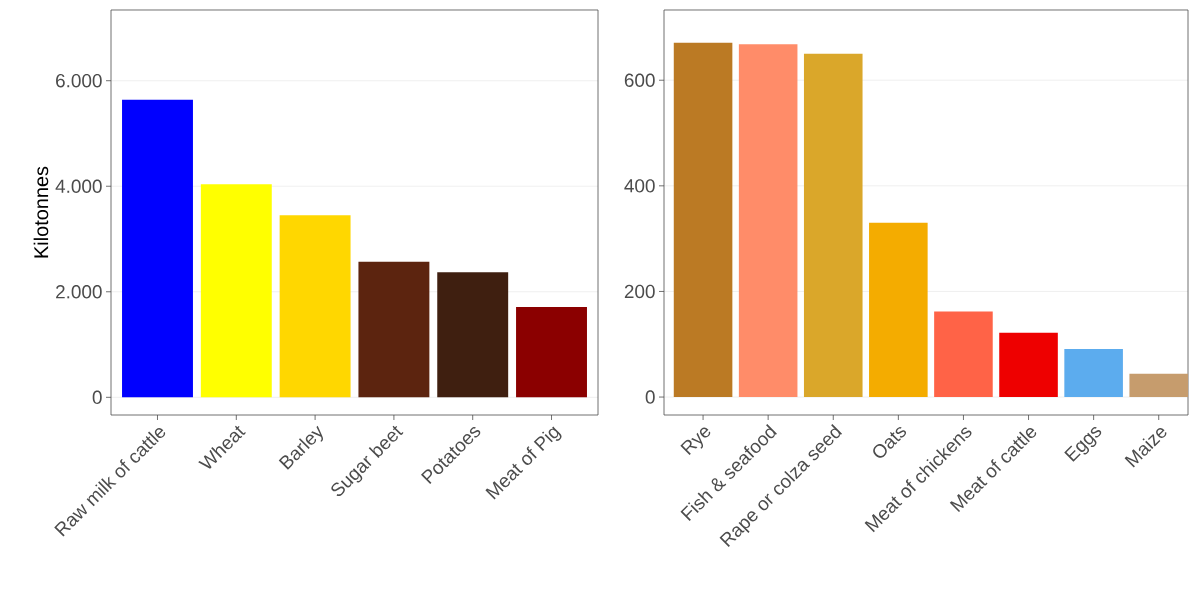 This screenshot has width=1190, height=591. Describe the element at coordinates (41, 212) in the screenshot. I see `y-axis-title: Kilotonnes` at that location.